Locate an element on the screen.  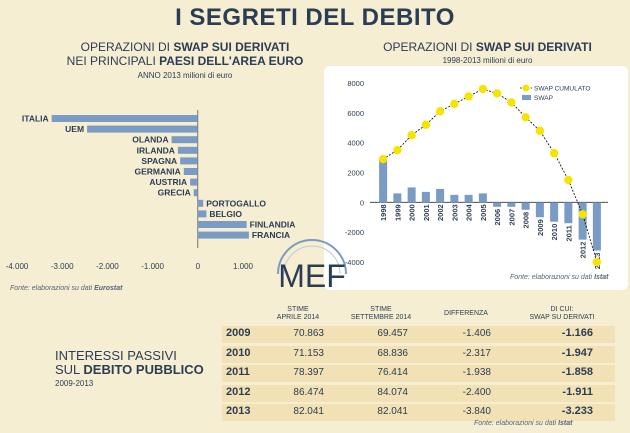
left-tick-label: -1.000 is located at coordinates (152, 266).